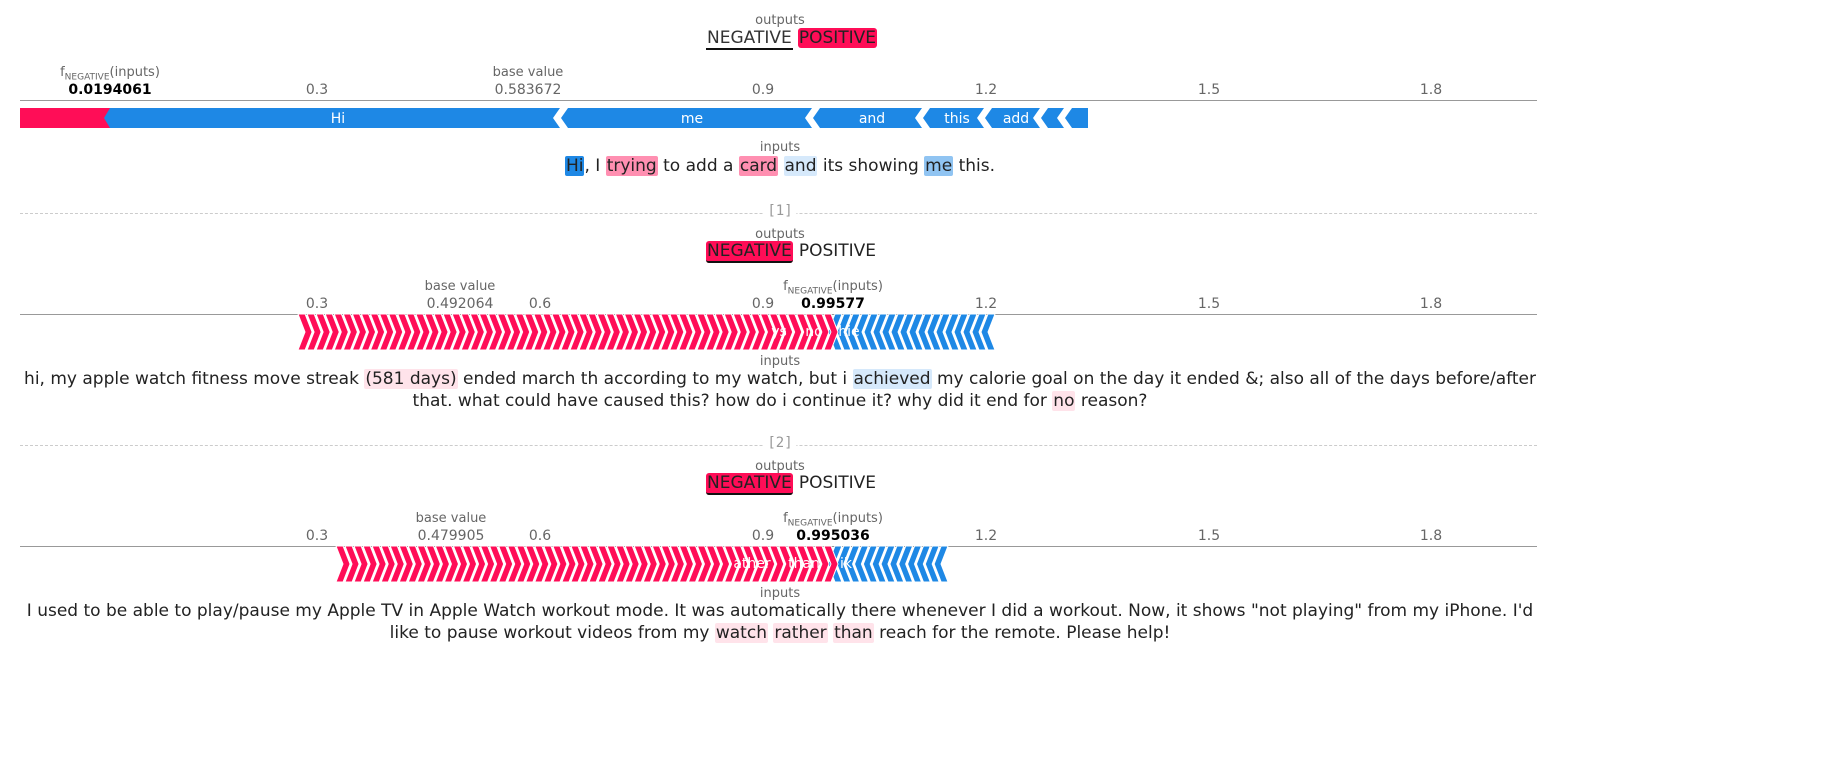  Describe the element at coordinates (853, 633) in the screenshot. I see `input-token: than` at that location.